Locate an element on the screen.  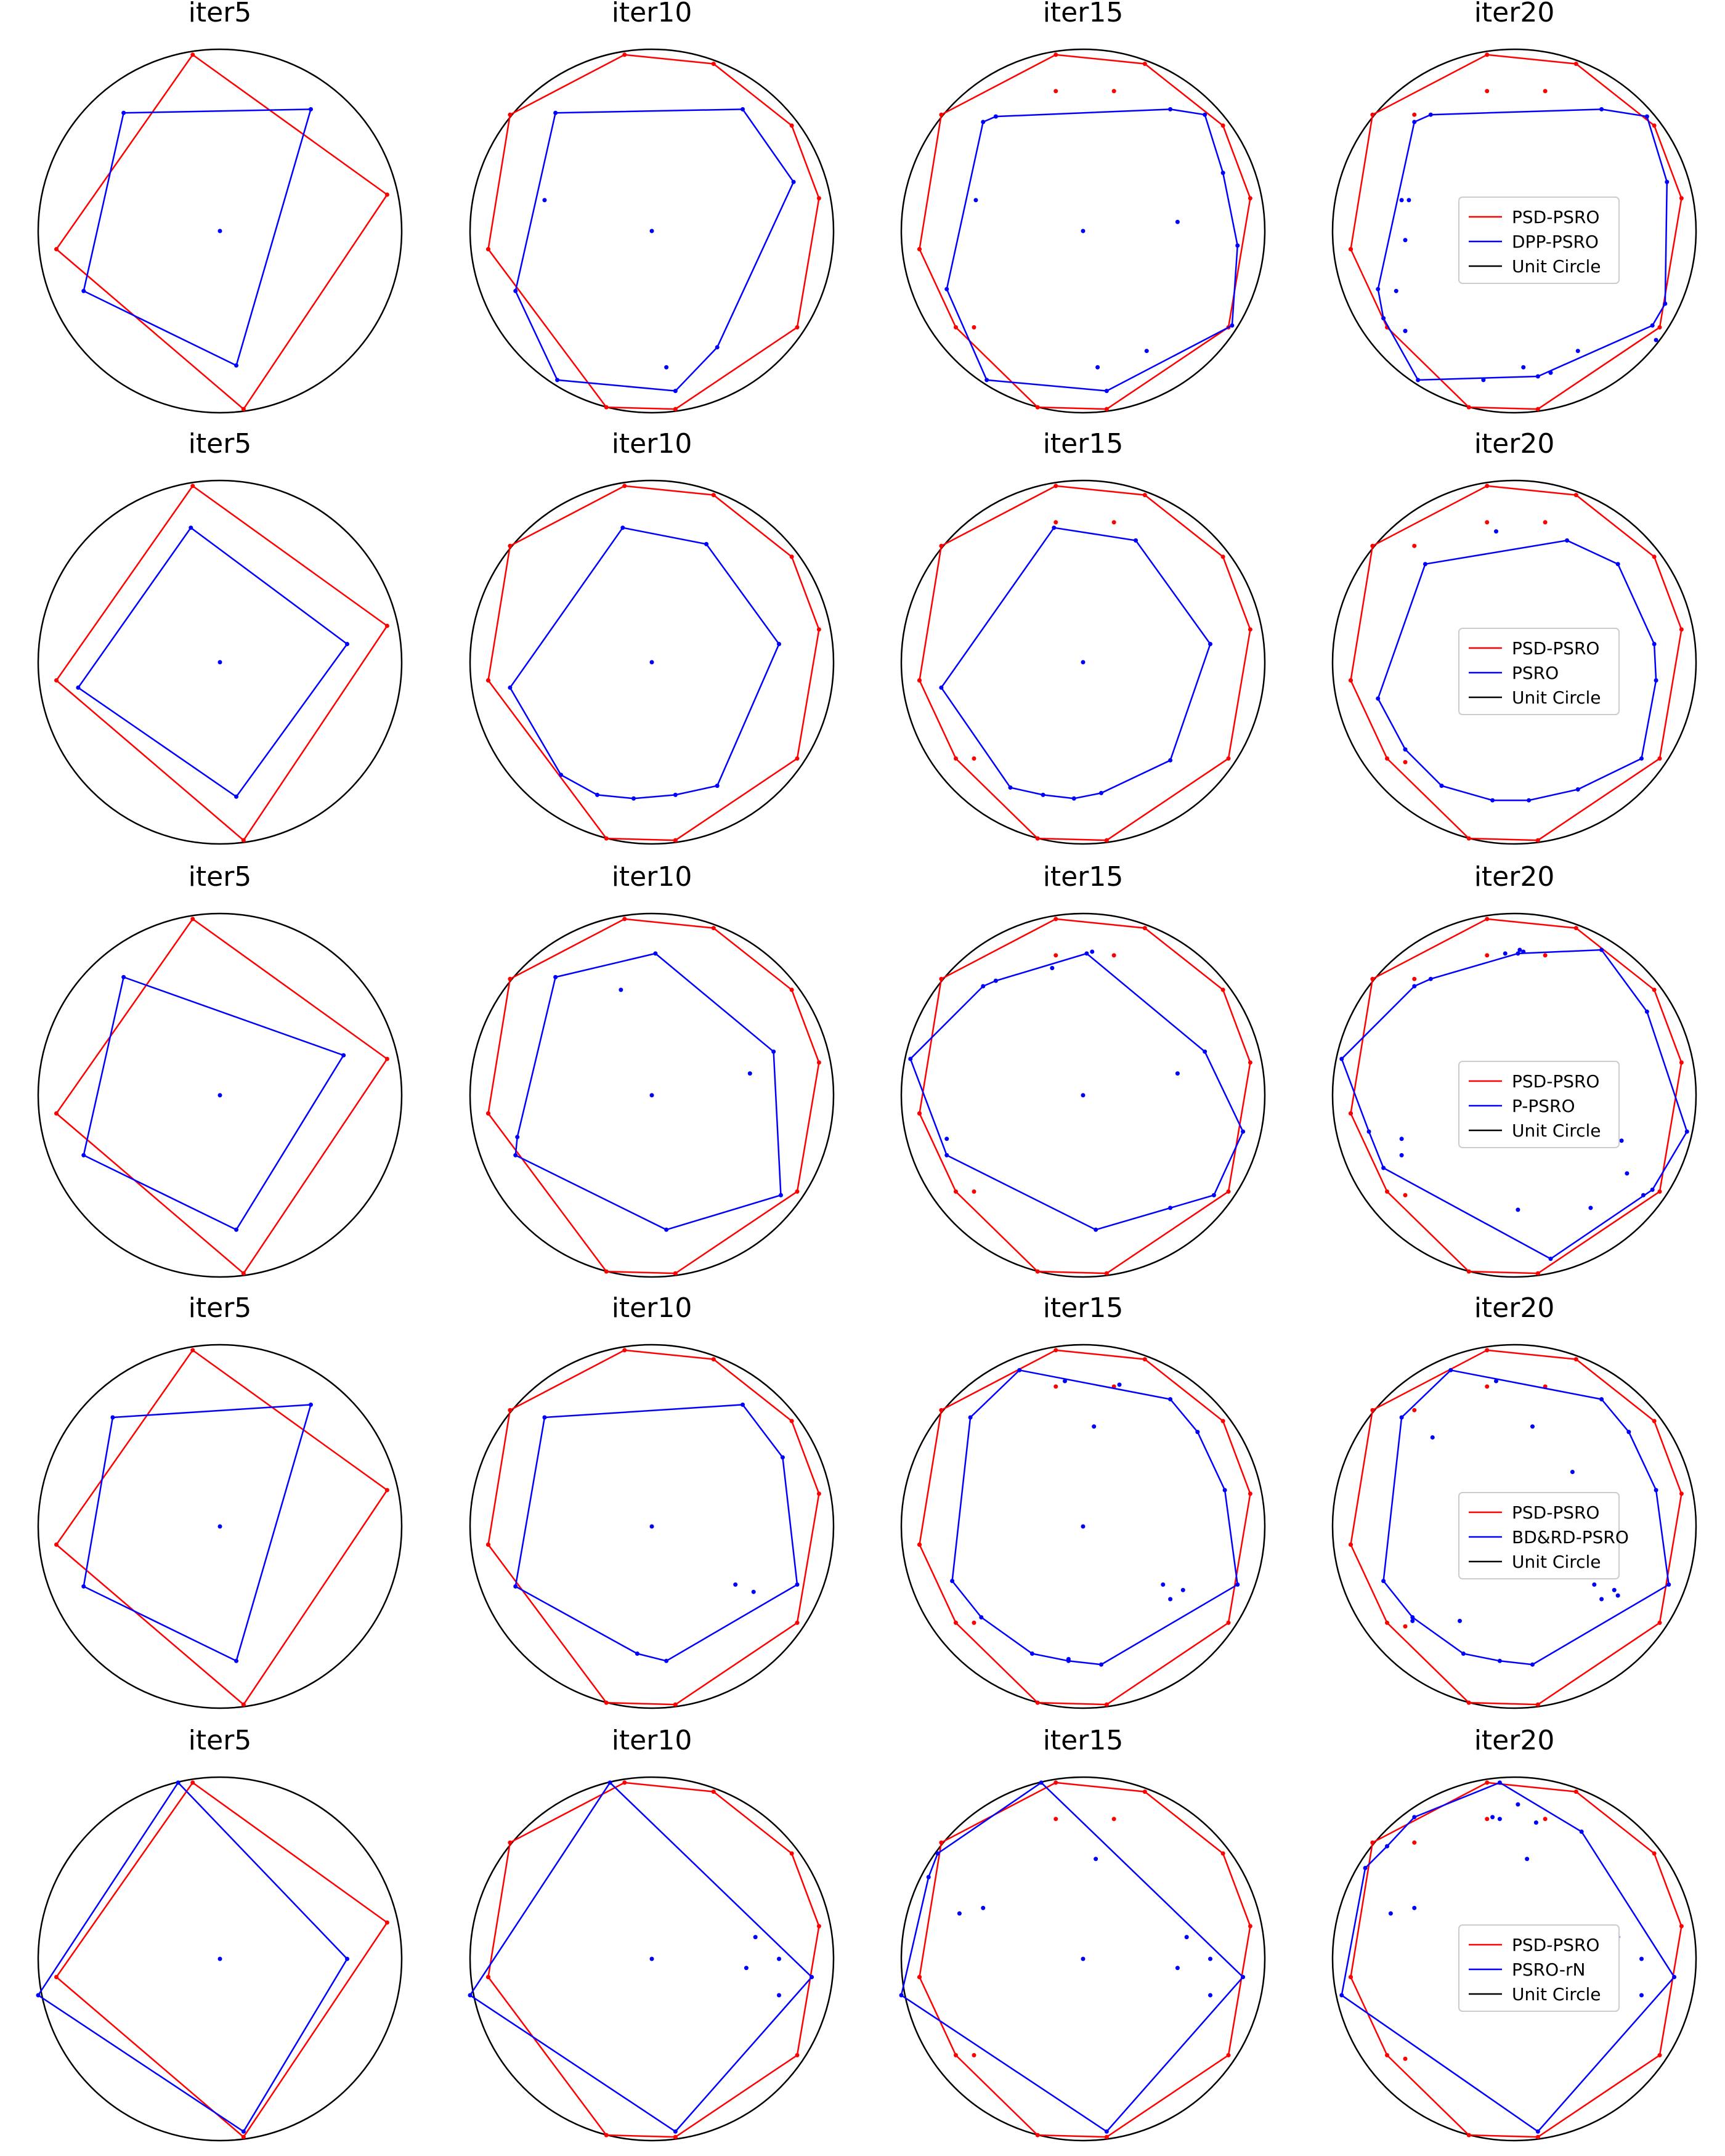
legend-box is located at coordinates (1539, 240).